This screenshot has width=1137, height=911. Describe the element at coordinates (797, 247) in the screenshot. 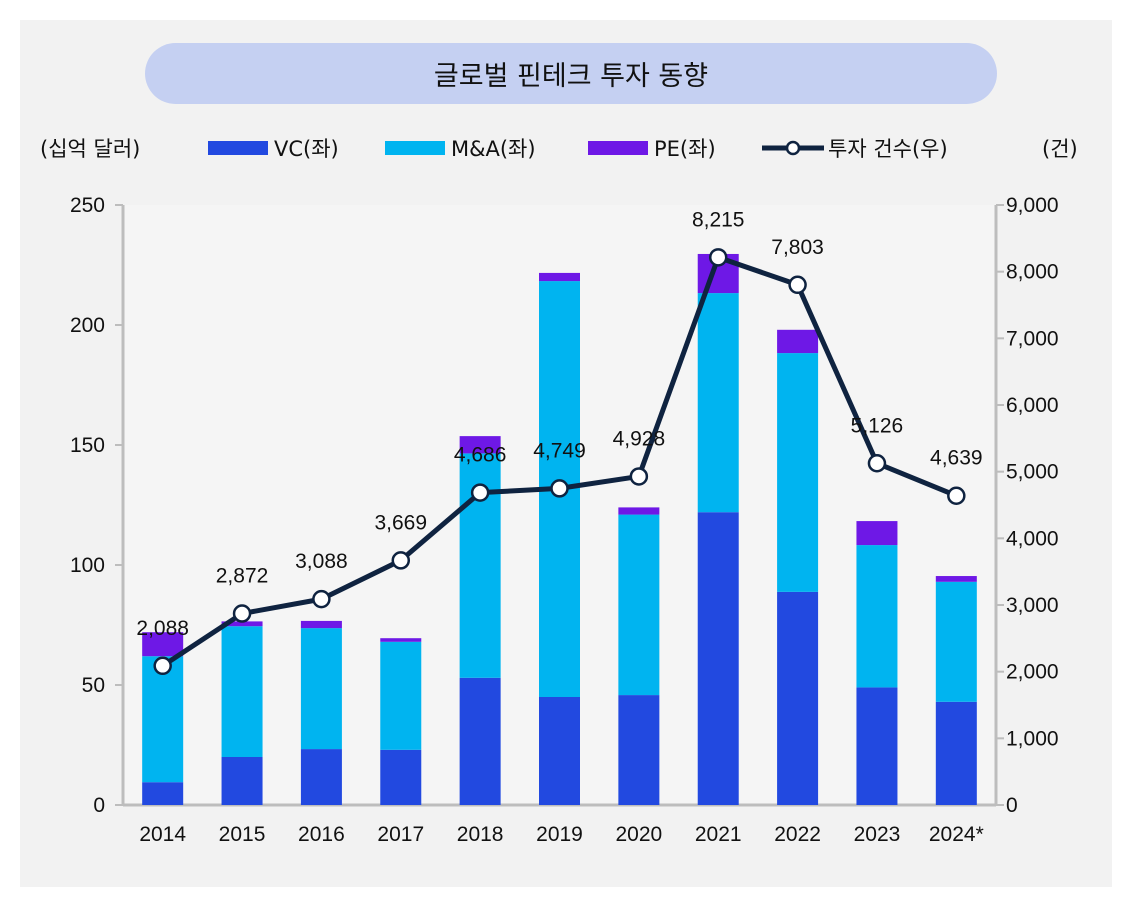

I see `count-data-label: 7,803` at that location.